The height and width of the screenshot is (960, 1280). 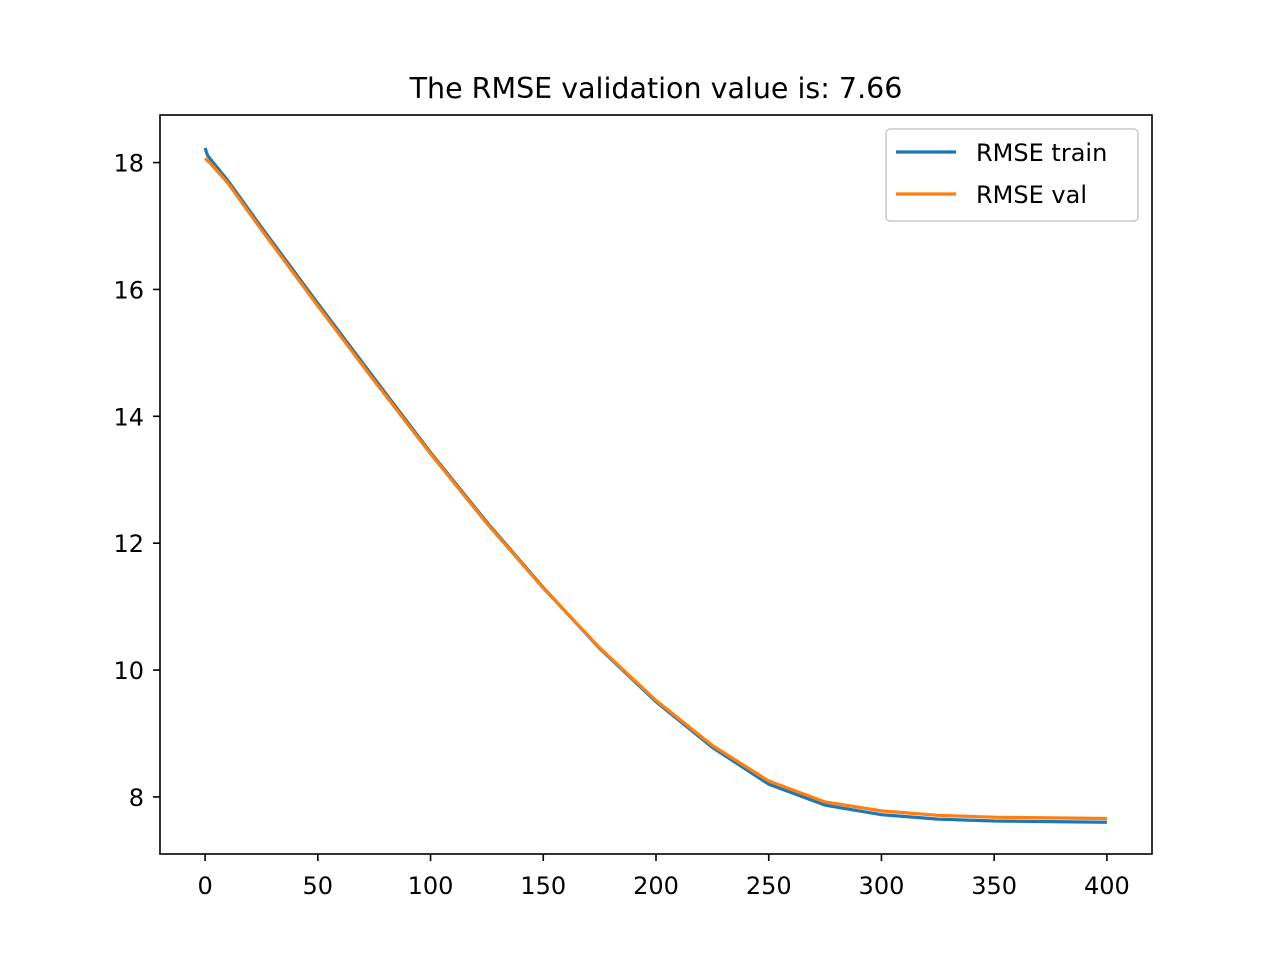 What do you see at coordinates (128, 544) in the screenshot?
I see `y-tick-label: 12` at bounding box center [128, 544].